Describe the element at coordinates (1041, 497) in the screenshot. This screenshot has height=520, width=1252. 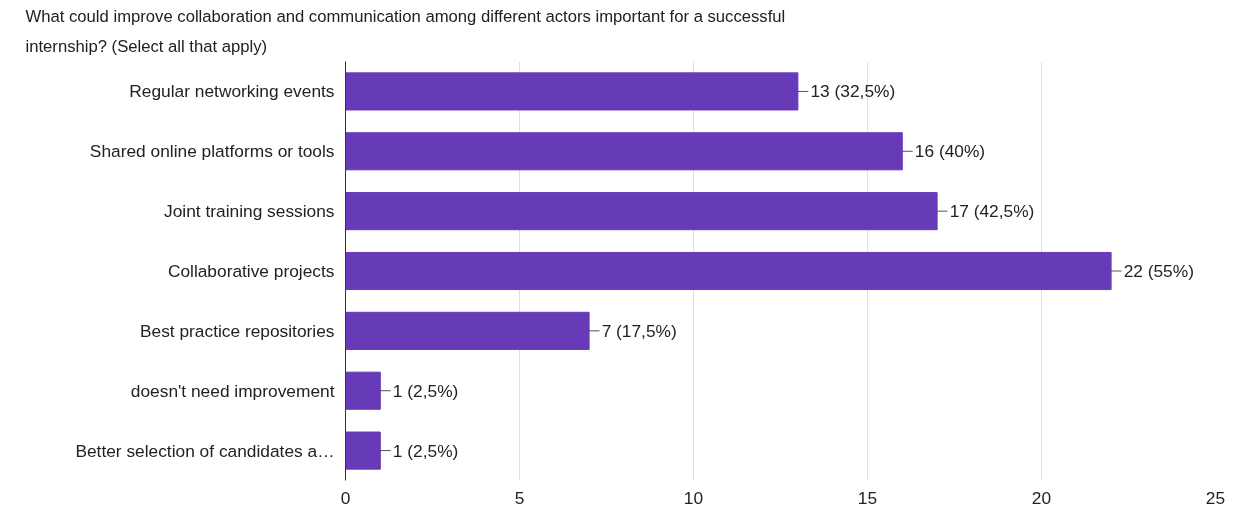
I see `x-tick-label: 20` at that location.